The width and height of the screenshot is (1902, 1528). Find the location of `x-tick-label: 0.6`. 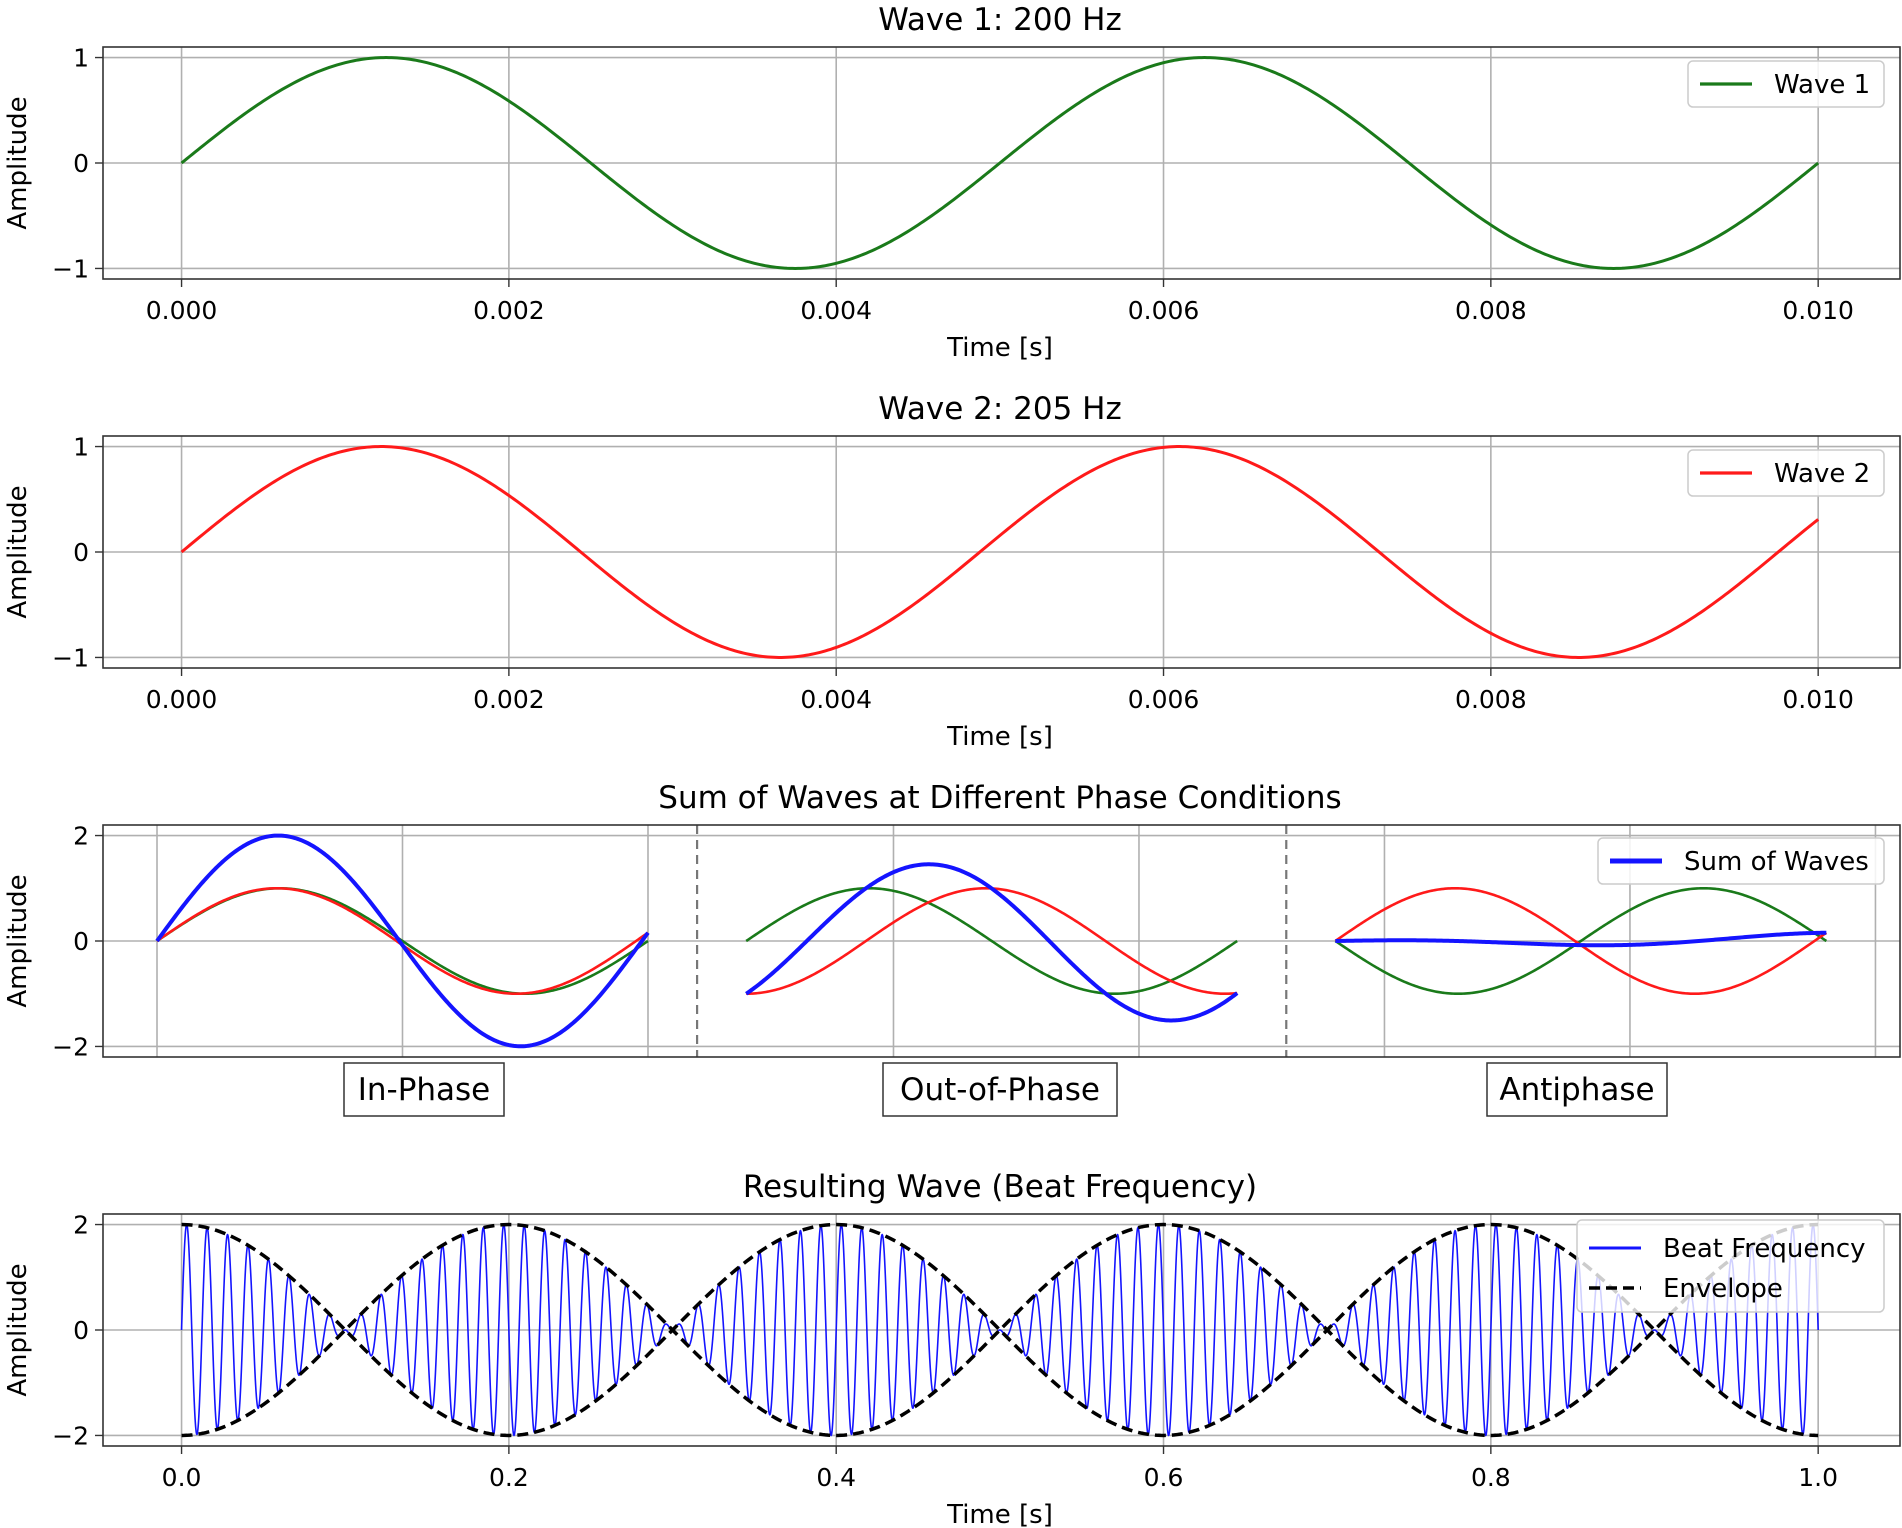

x-tick-label: 0.6 is located at coordinates (1164, 1477).